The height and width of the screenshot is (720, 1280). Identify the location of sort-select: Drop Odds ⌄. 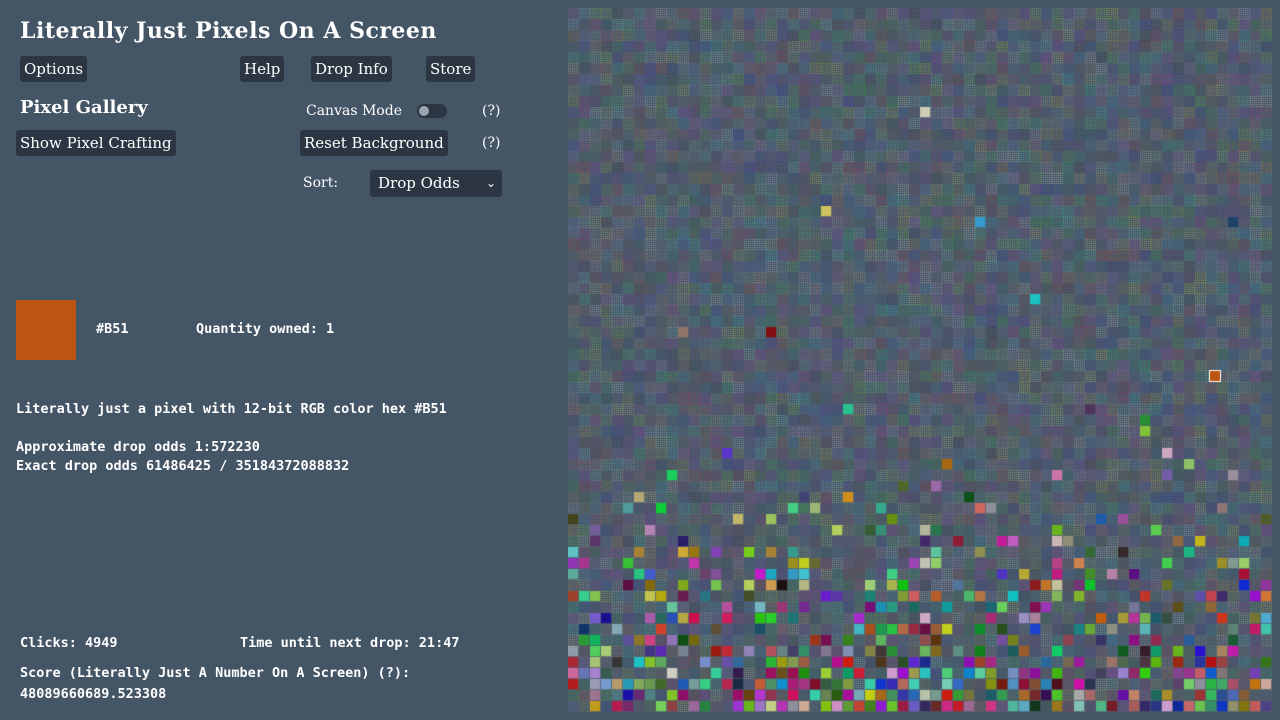
(436, 183).